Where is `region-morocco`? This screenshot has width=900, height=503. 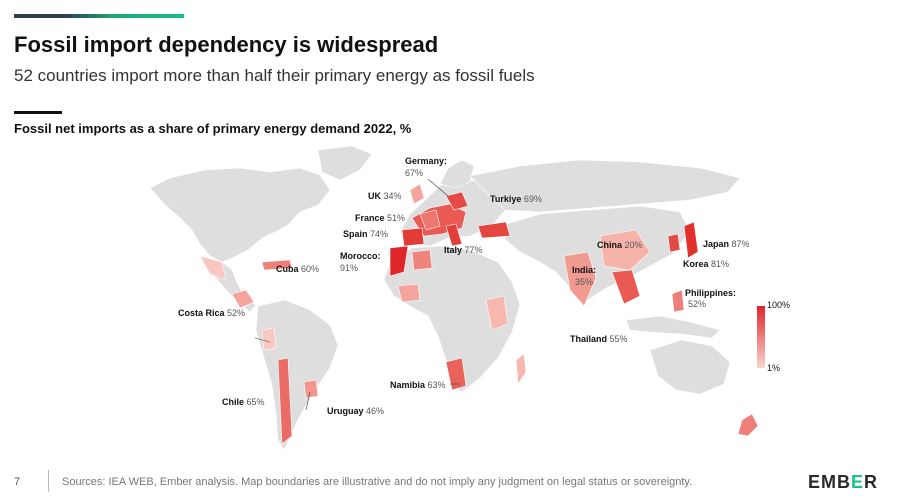
region-morocco is located at coordinates (399, 261).